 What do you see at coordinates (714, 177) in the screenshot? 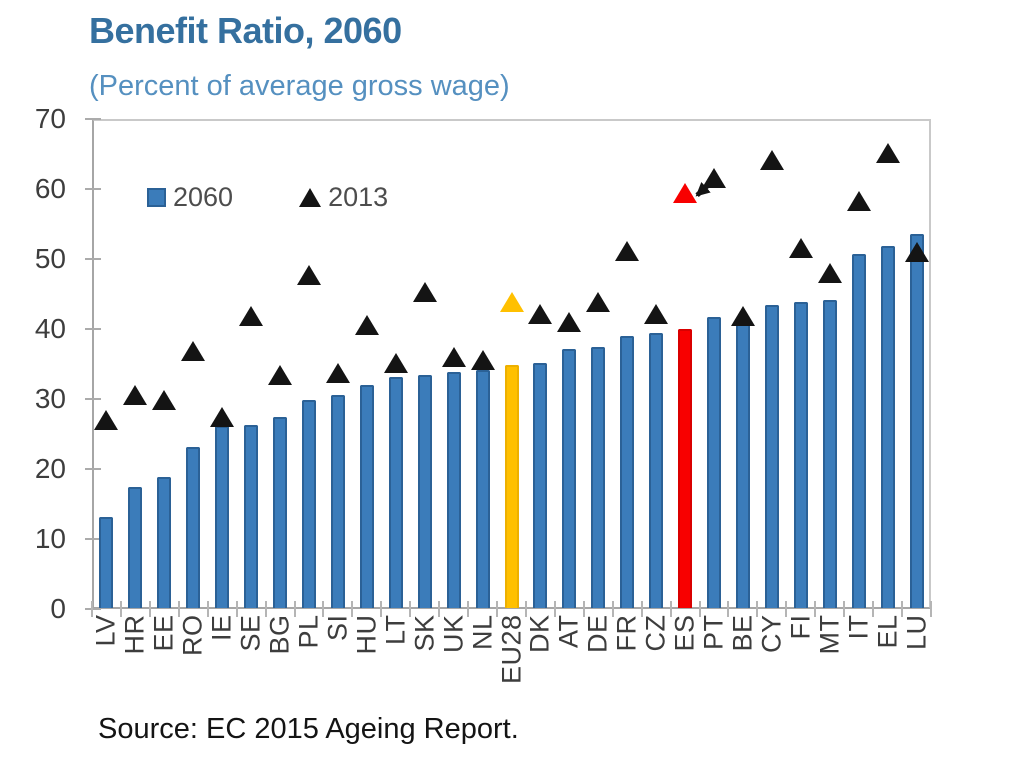
I see `marker-2013-PT` at bounding box center [714, 177].